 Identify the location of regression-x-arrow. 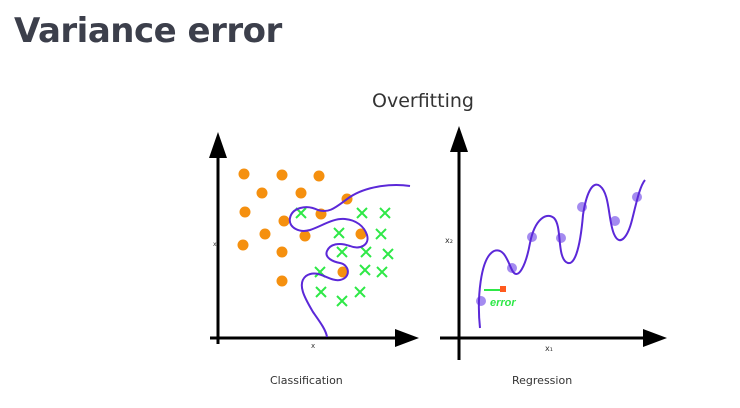
(655, 338).